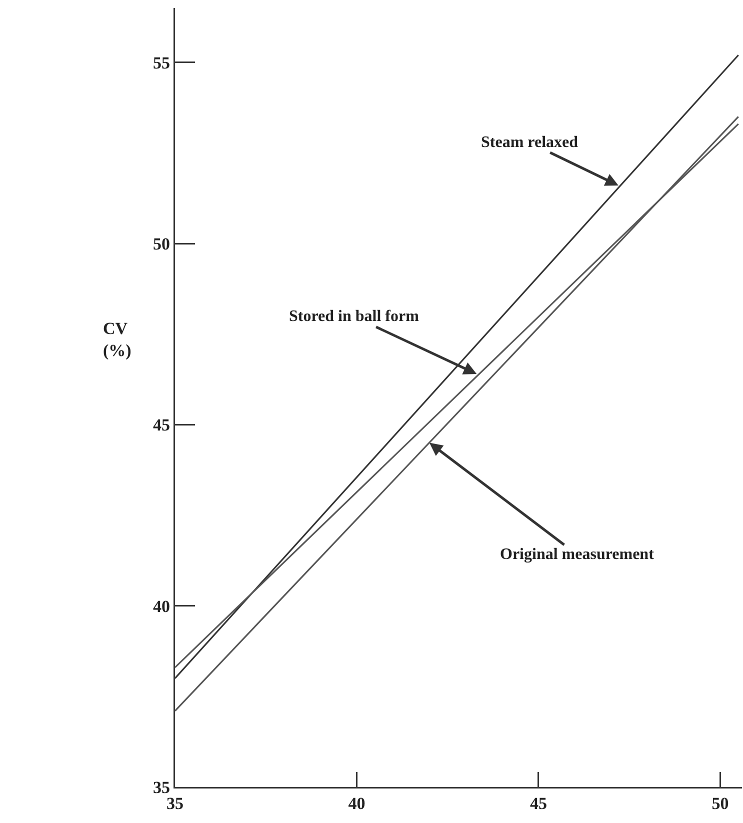 Image resolution: width=743 pixels, height=823 pixels. I want to click on x-tick-label: 50, so click(720, 803).